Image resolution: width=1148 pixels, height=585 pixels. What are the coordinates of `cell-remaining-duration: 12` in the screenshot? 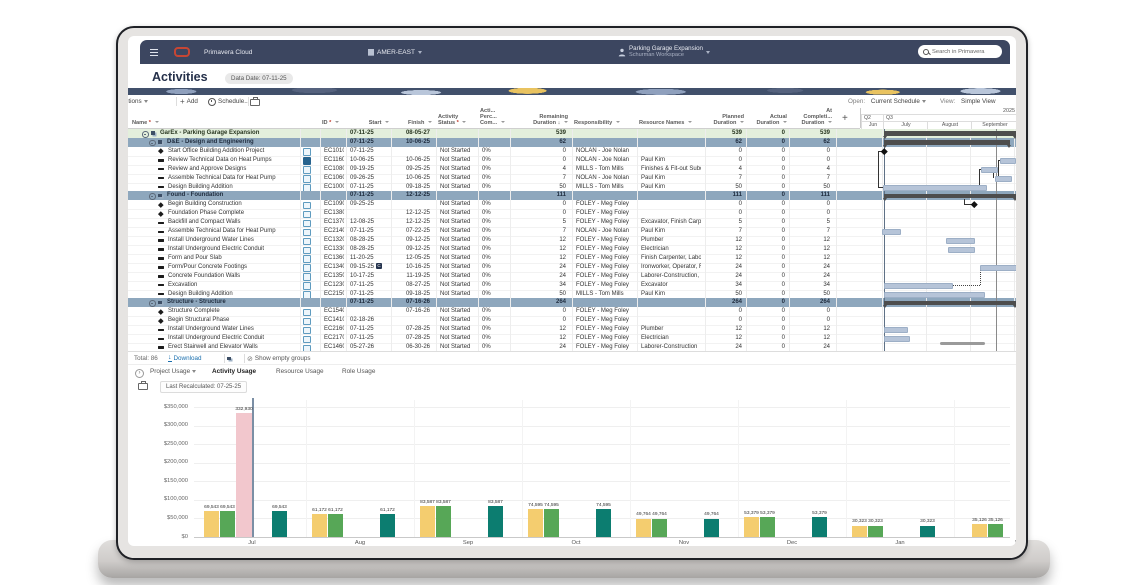 It's located at (562, 257).